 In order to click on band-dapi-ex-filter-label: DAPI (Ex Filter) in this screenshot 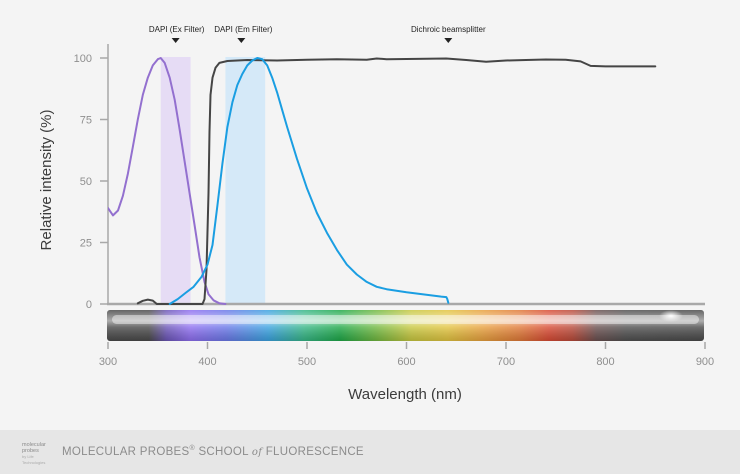, I will do `click(177, 29)`.